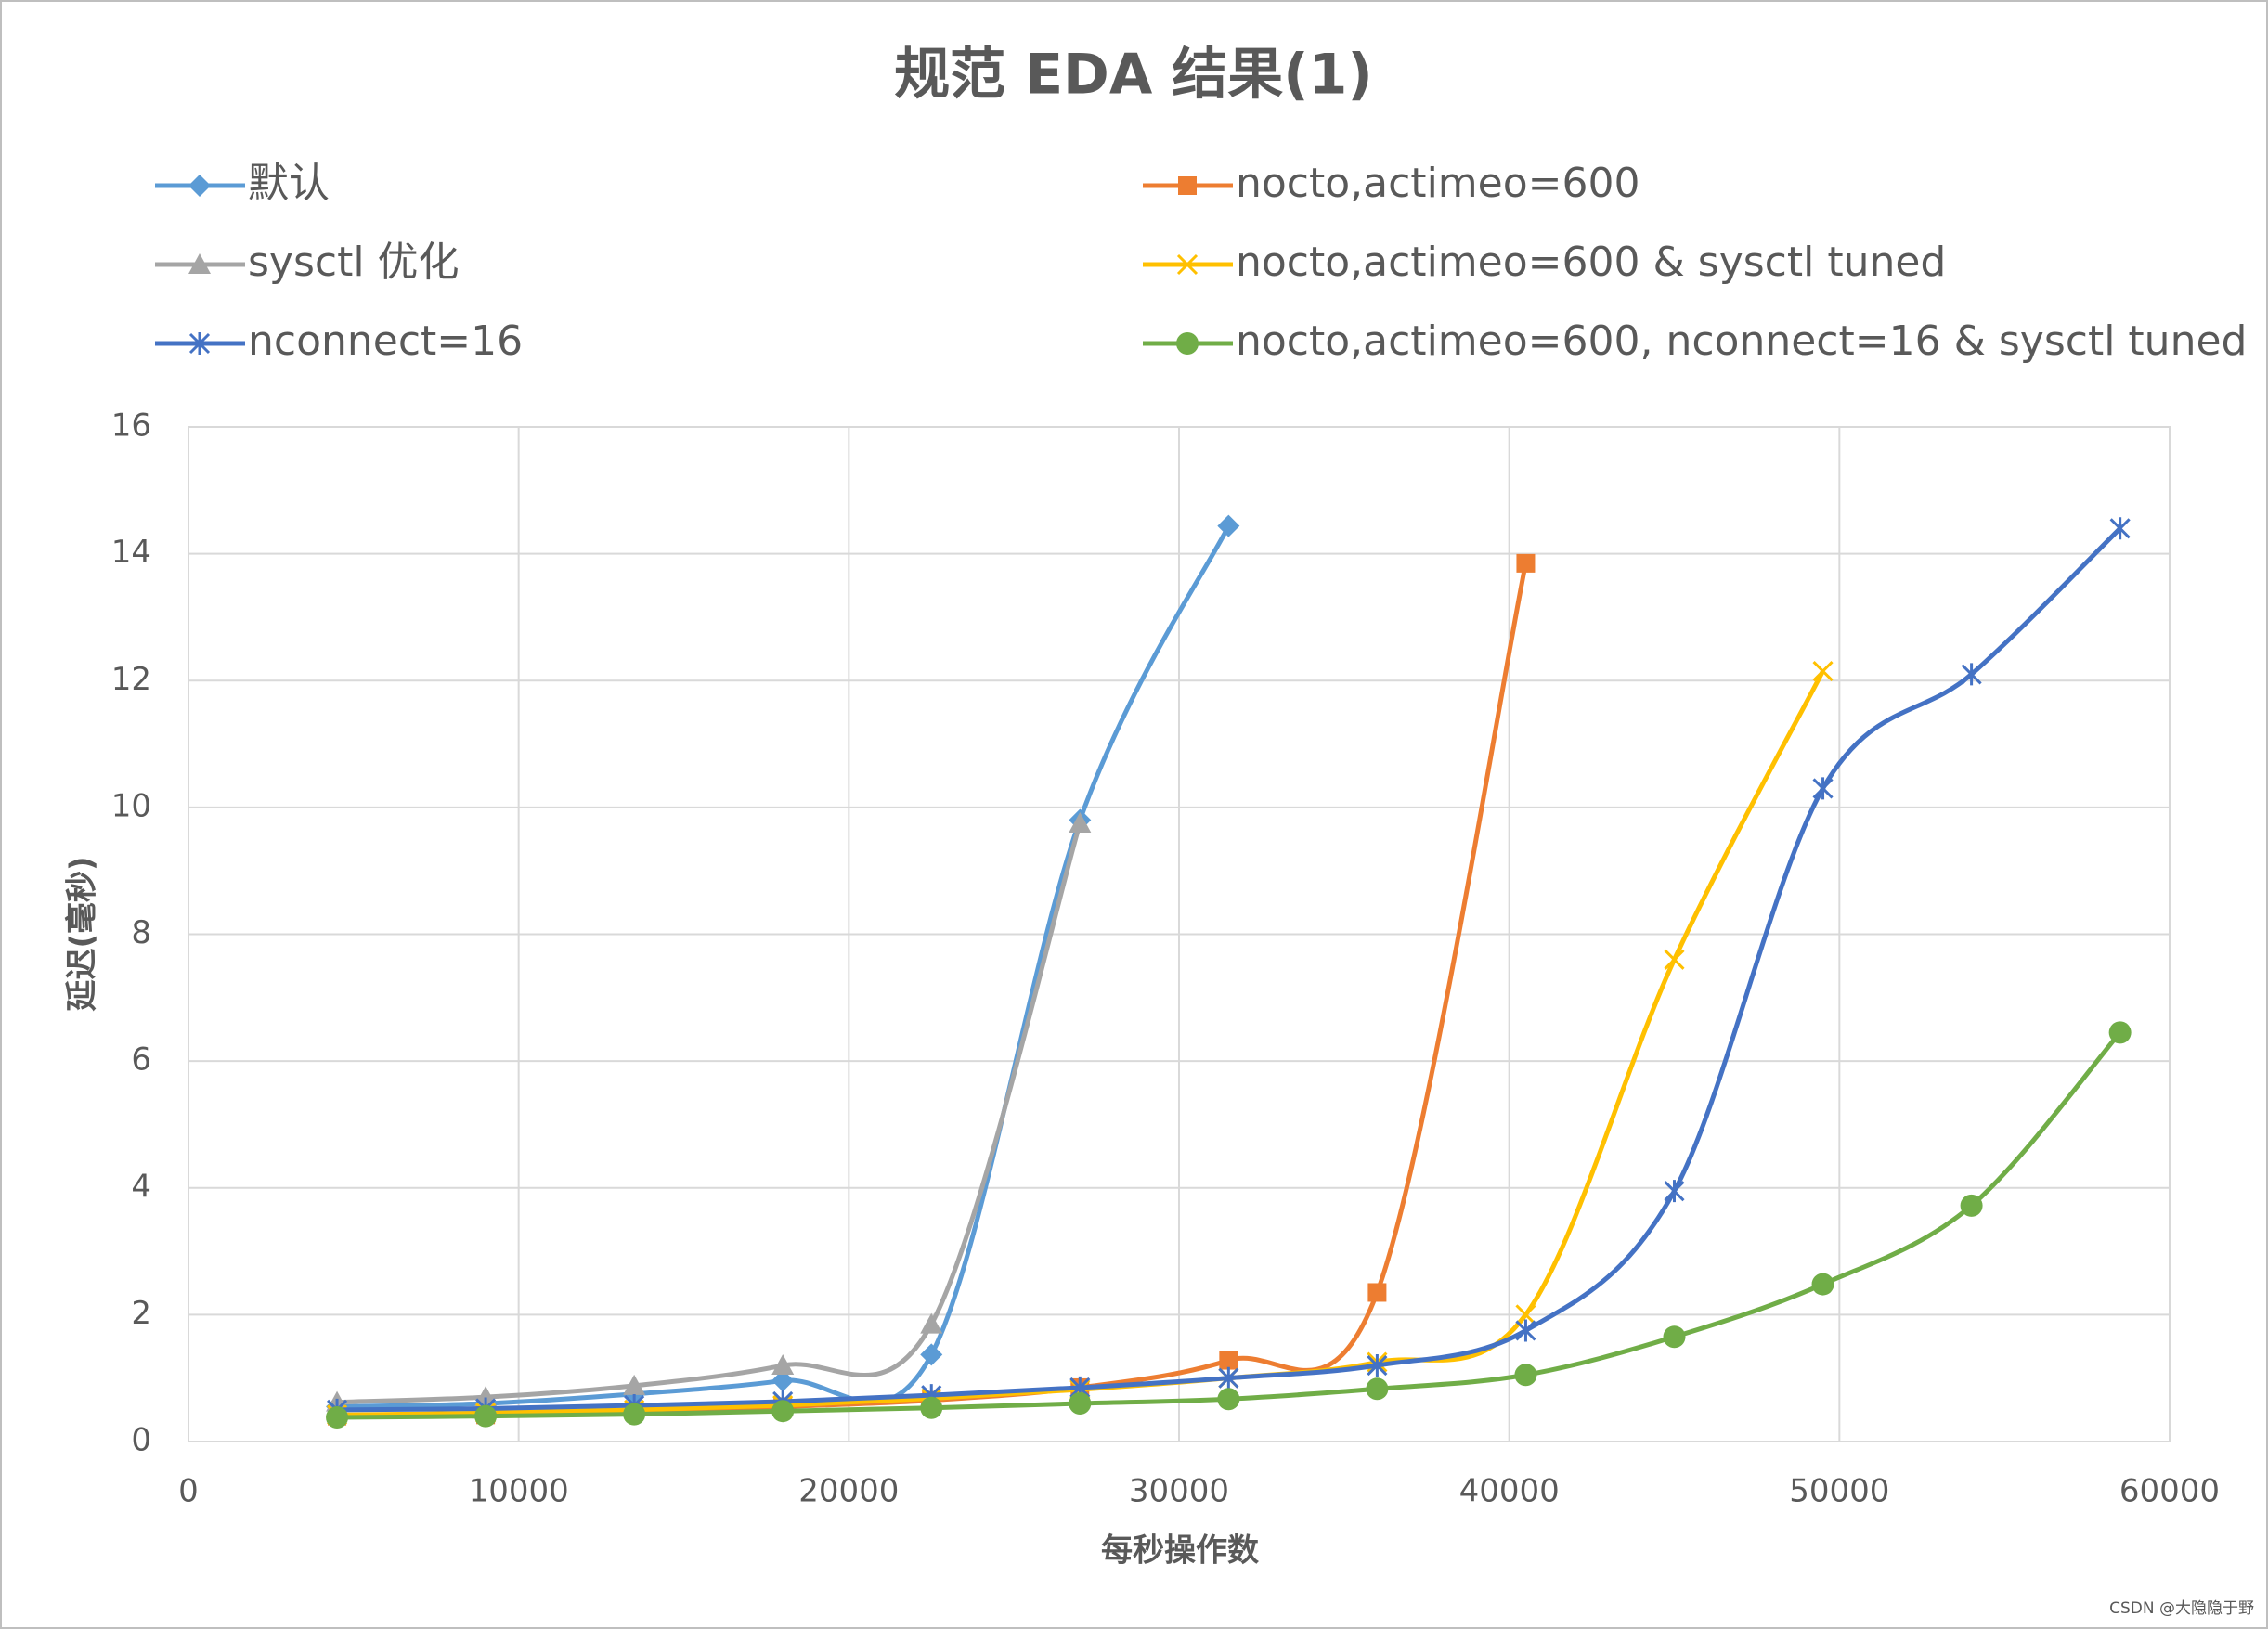 This screenshot has height=1629, width=2268. Describe the element at coordinates (141, 1060) in the screenshot. I see `y-tick-label: 6` at that location.